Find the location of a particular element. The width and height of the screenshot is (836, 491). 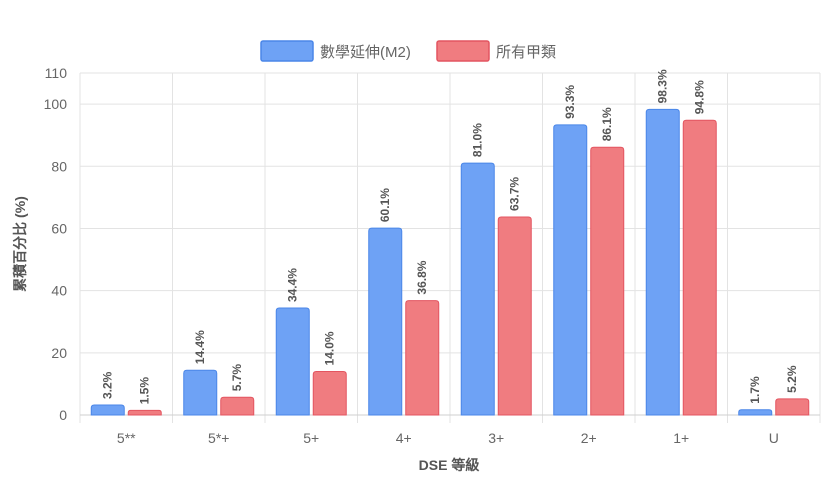

data-label-series-2: 1.5% is located at coordinates (145, 391).